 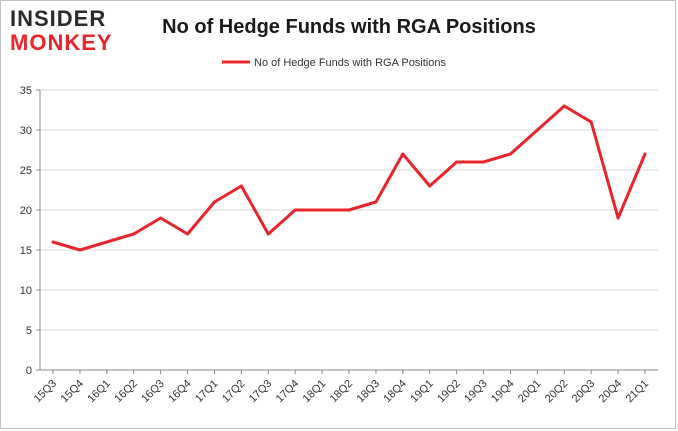 I want to click on y-tick-label: 35, so click(x=26, y=91).